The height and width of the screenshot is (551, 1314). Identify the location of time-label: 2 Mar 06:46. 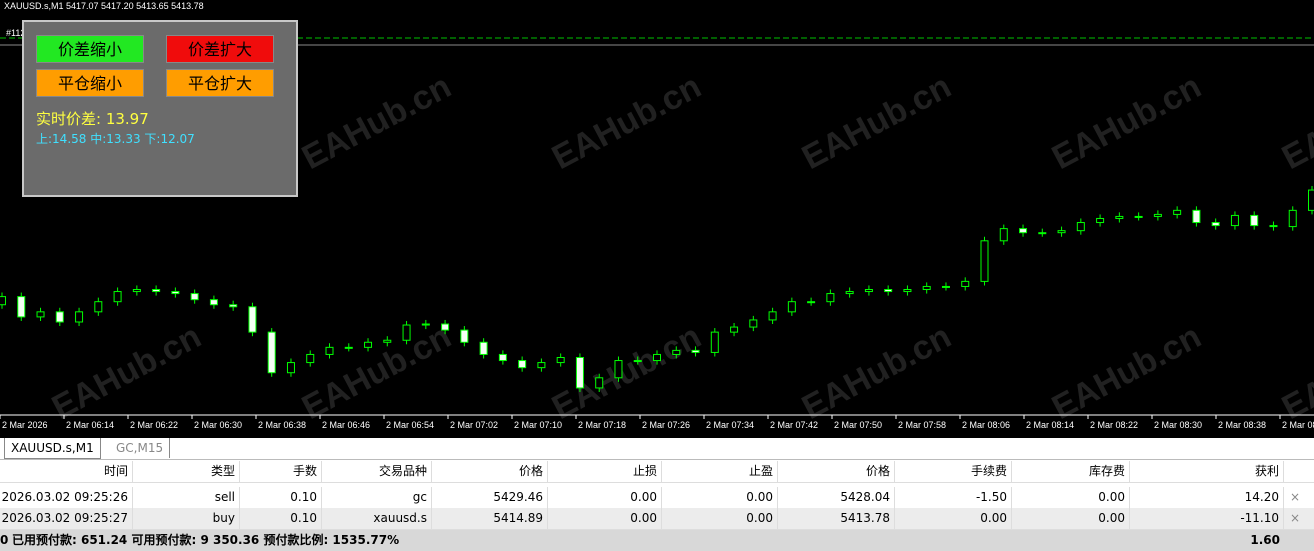
(346, 425).